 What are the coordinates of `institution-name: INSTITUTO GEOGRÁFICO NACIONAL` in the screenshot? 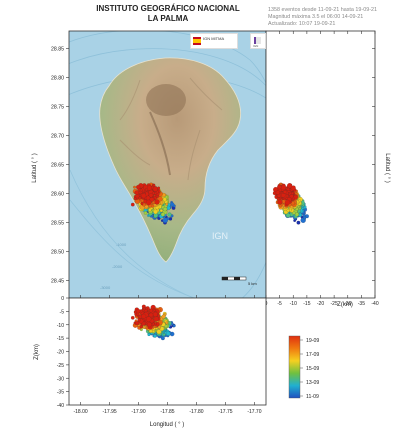 It's located at (168, 8).